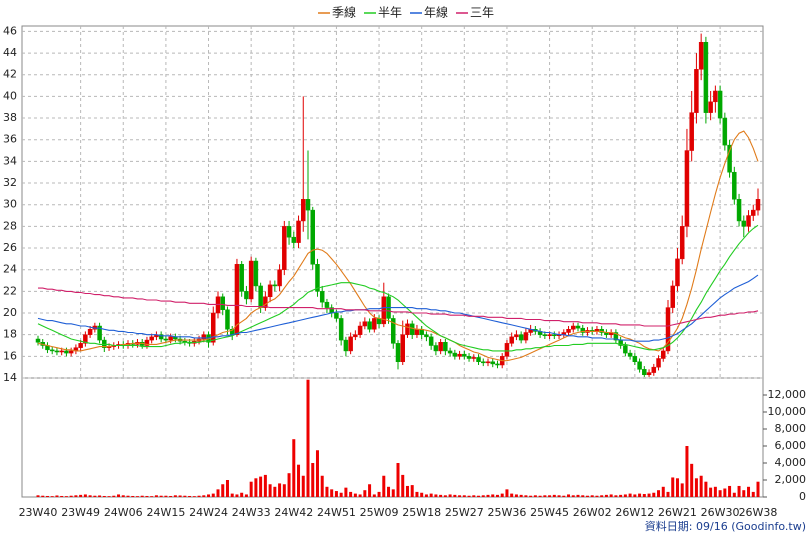  What do you see at coordinates (398, 307) in the screenshot?
I see `ma-line` at bounding box center [398, 307].